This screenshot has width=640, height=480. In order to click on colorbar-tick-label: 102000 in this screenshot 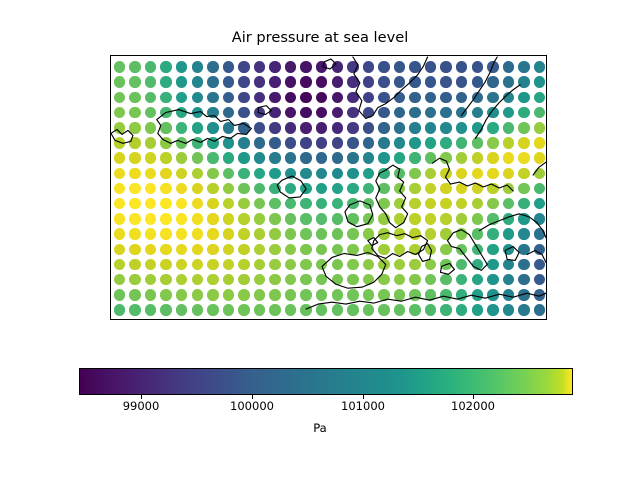, I will do `click(473, 406)`.